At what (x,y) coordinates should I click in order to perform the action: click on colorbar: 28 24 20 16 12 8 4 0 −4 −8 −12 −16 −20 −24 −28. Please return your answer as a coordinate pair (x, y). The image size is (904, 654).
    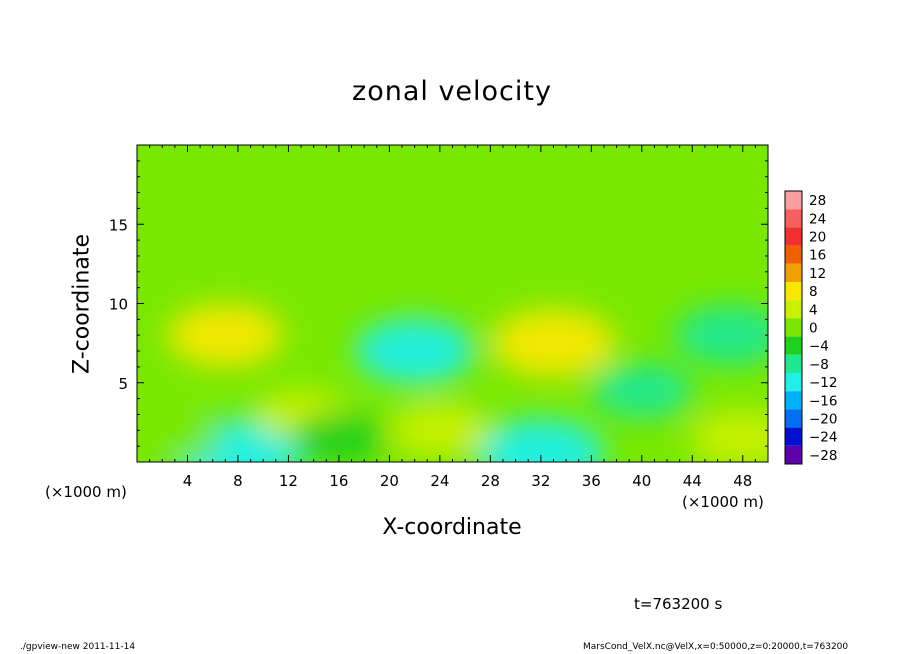
    Looking at the image, I should click on (811, 327).